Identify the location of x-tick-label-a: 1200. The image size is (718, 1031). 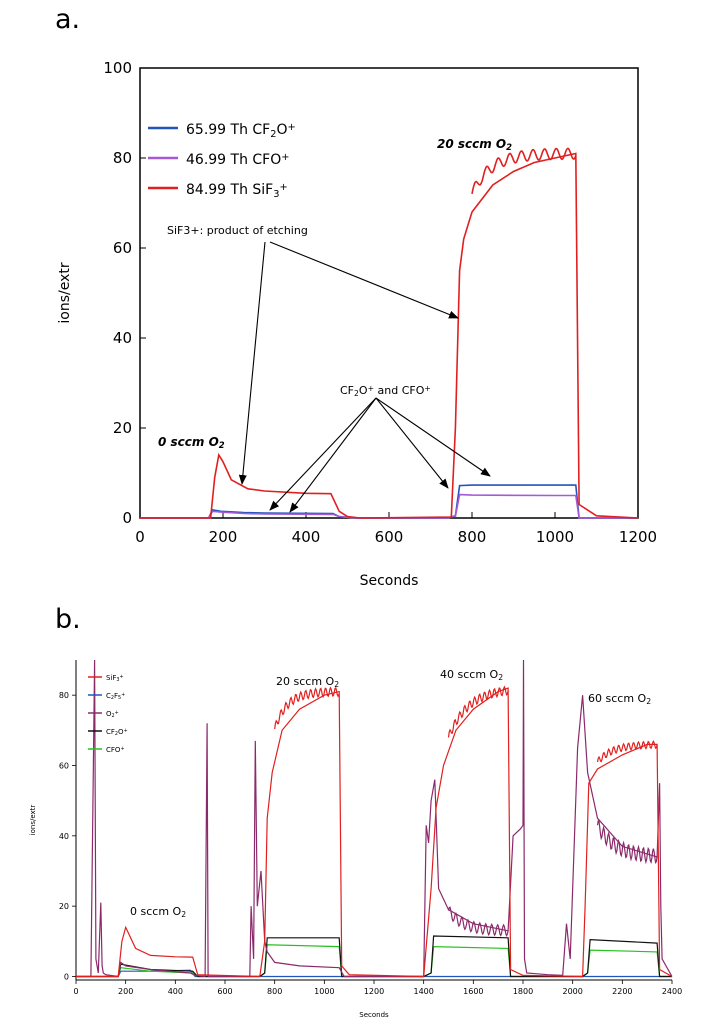
(638, 537).